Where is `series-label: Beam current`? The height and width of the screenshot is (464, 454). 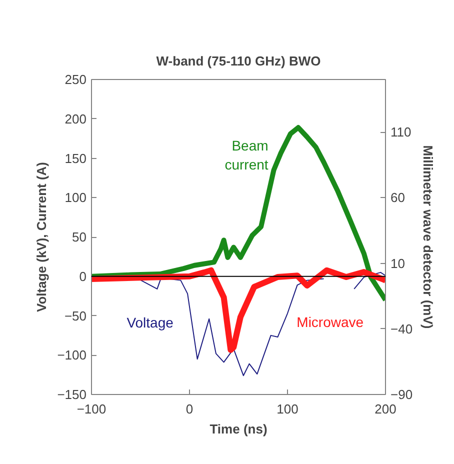 series-label: Beam current is located at coordinates (246, 155).